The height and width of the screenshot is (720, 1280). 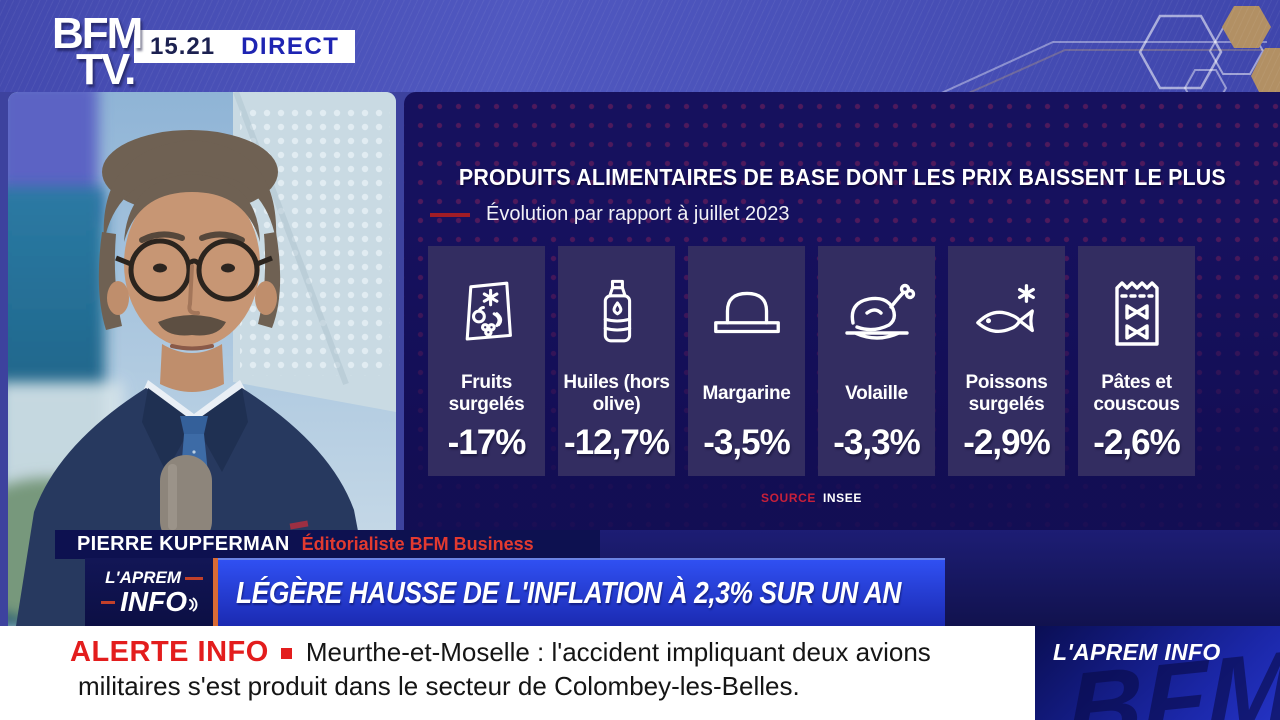 What do you see at coordinates (290, 46) in the screenshot?
I see `live-direct-label: DIRECT` at bounding box center [290, 46].